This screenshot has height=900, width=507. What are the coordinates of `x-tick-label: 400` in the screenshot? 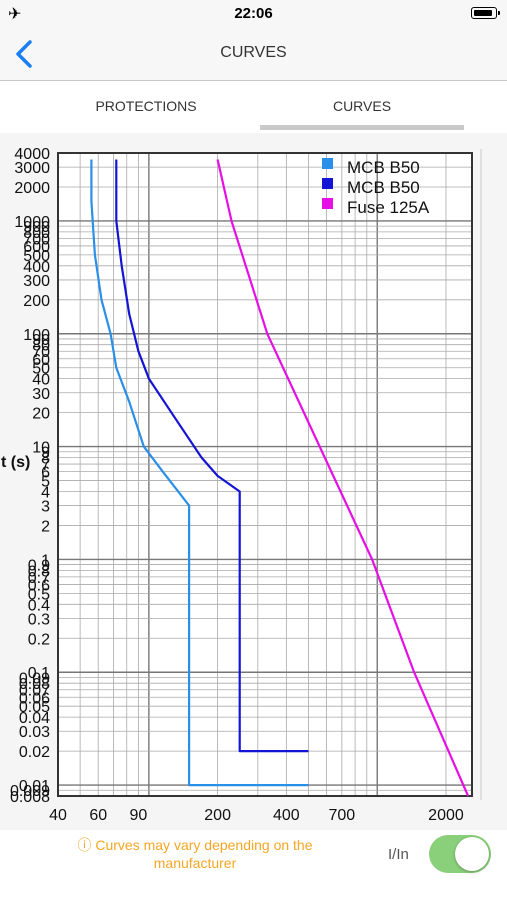 It's located at (286, 815).